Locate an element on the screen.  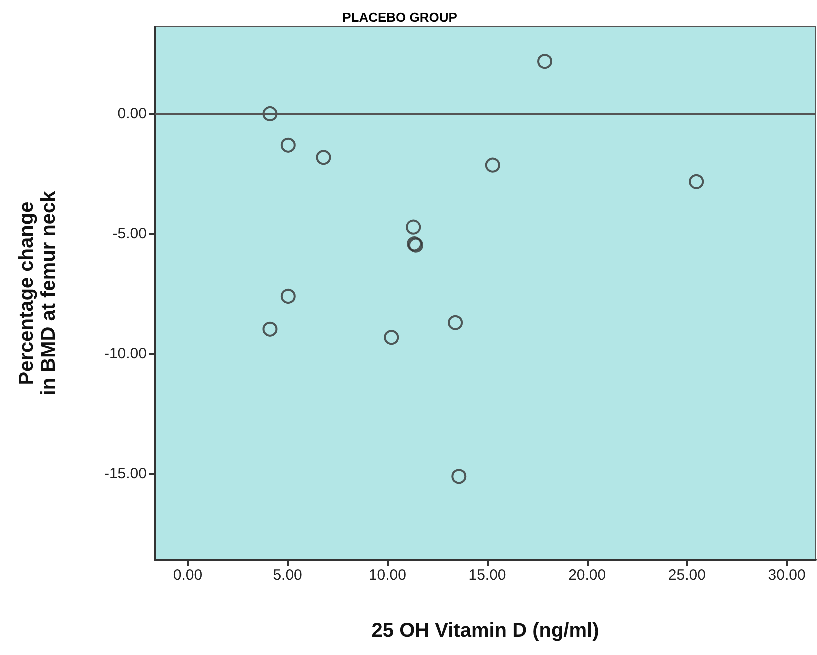
y-tick-label: -15.00 is located at coordinates (125, 474).